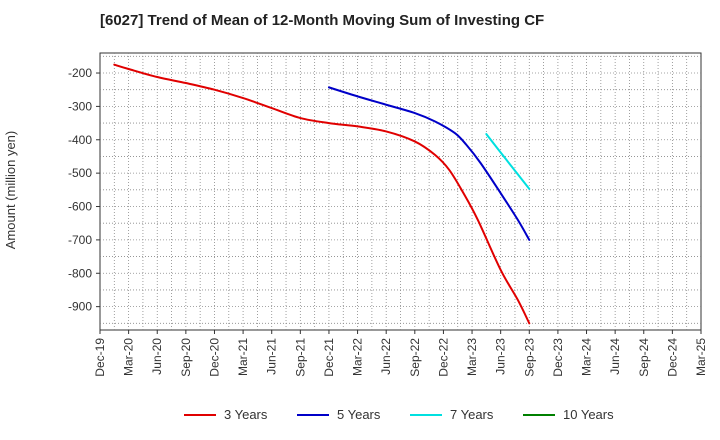  What do you see at coordinates (588, 414) in the screenshot?
I see `legend-label: 10 Years` at bounding box center [588, 414].